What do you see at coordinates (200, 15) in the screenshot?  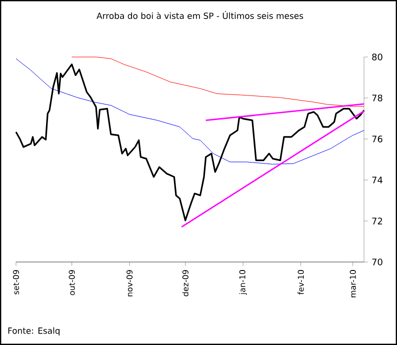 I see `chart-title: Arroba do boi à vista em SP - Últimos seis meses` at bounding box center [200, 15].